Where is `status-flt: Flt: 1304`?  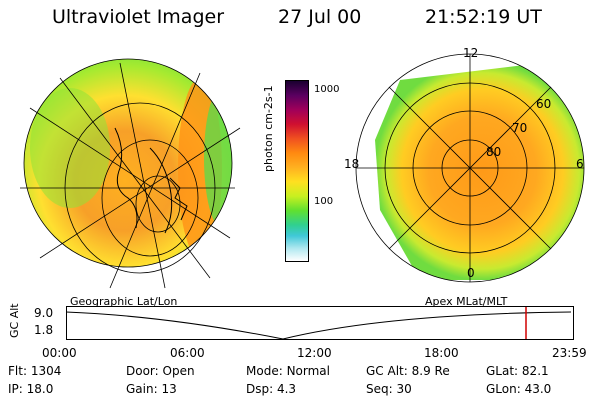
status-flt: Flt: 1304 is located at coordinates (35, 371).